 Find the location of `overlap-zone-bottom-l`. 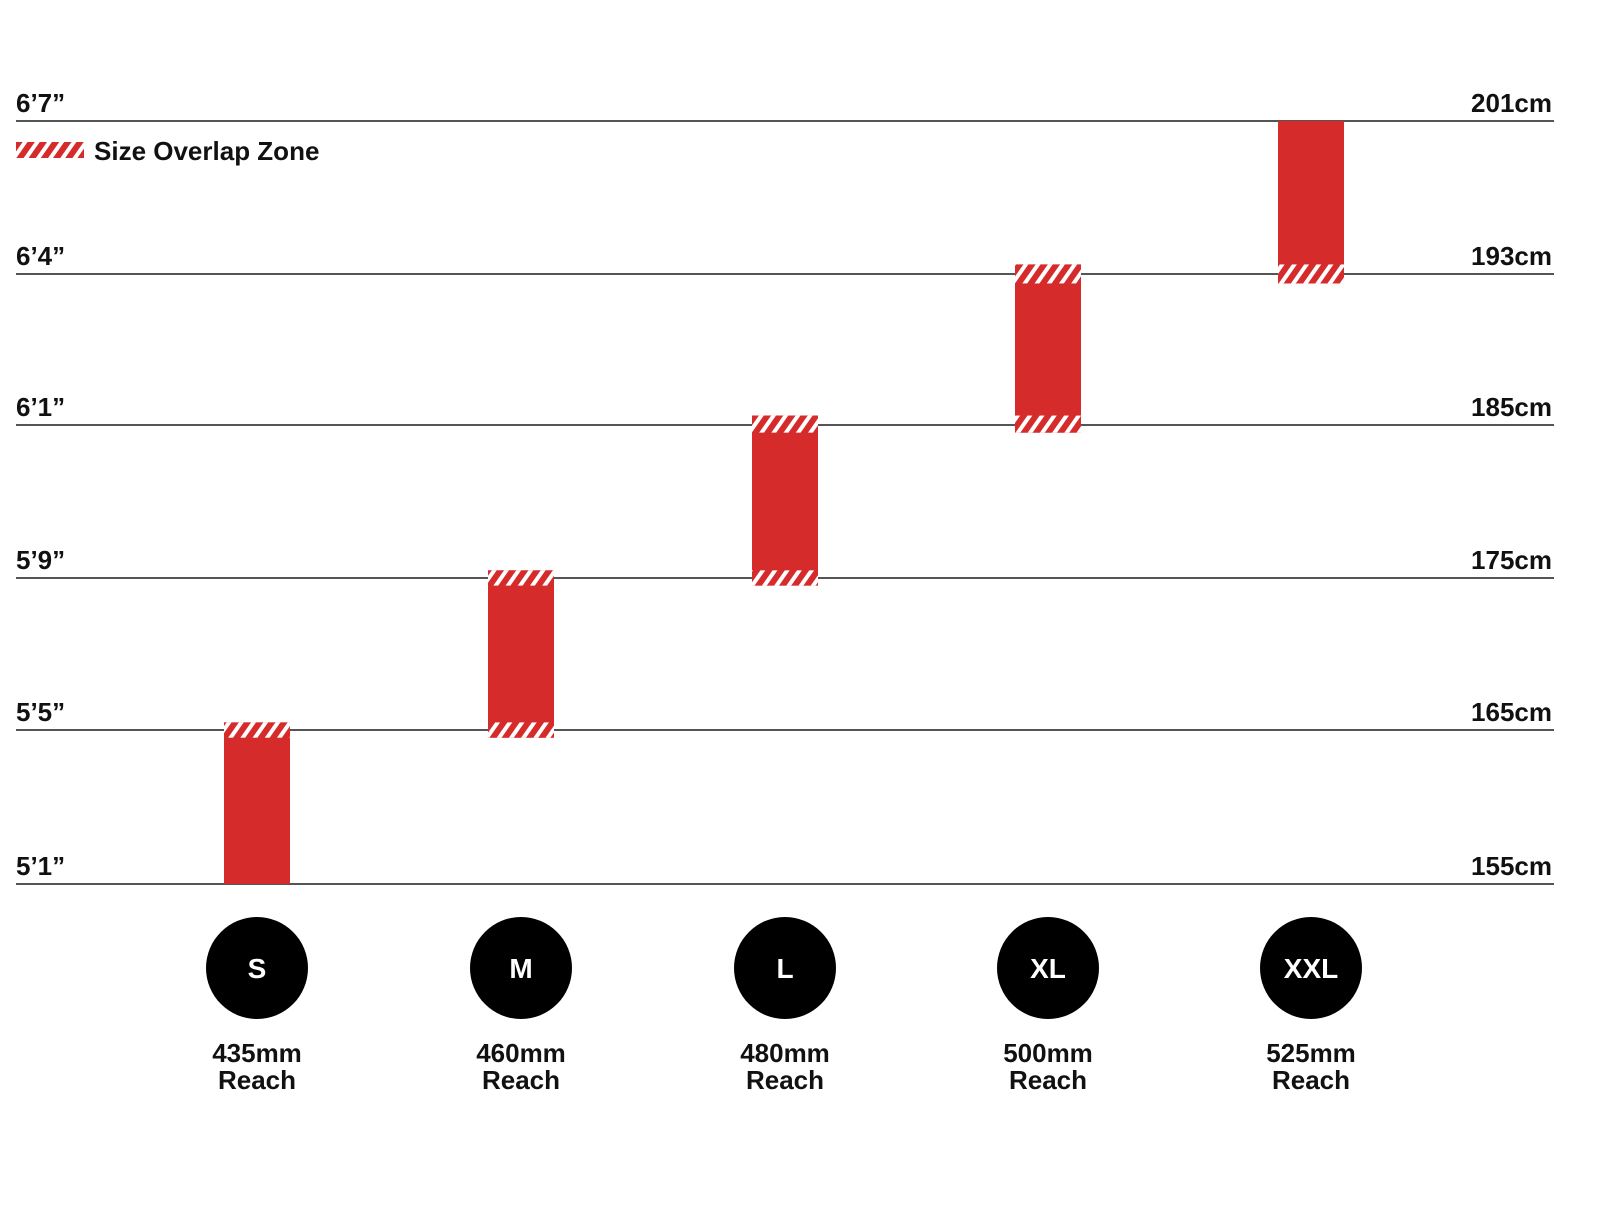

overlap-zone-bottom-l is located at coordinates (785, 578).